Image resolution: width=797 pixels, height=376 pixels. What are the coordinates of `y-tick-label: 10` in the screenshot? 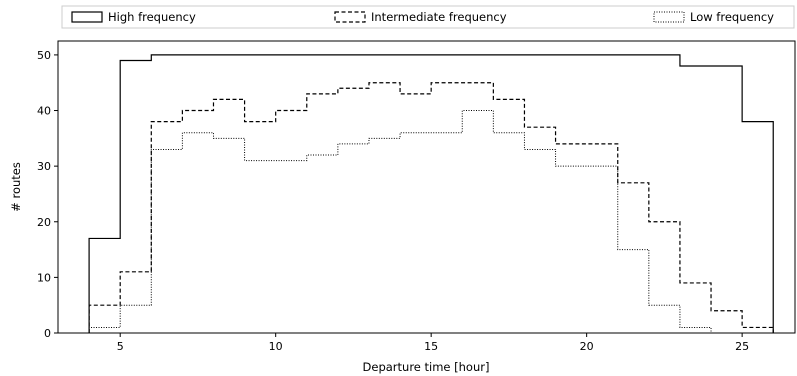 It's located at (44, 277).